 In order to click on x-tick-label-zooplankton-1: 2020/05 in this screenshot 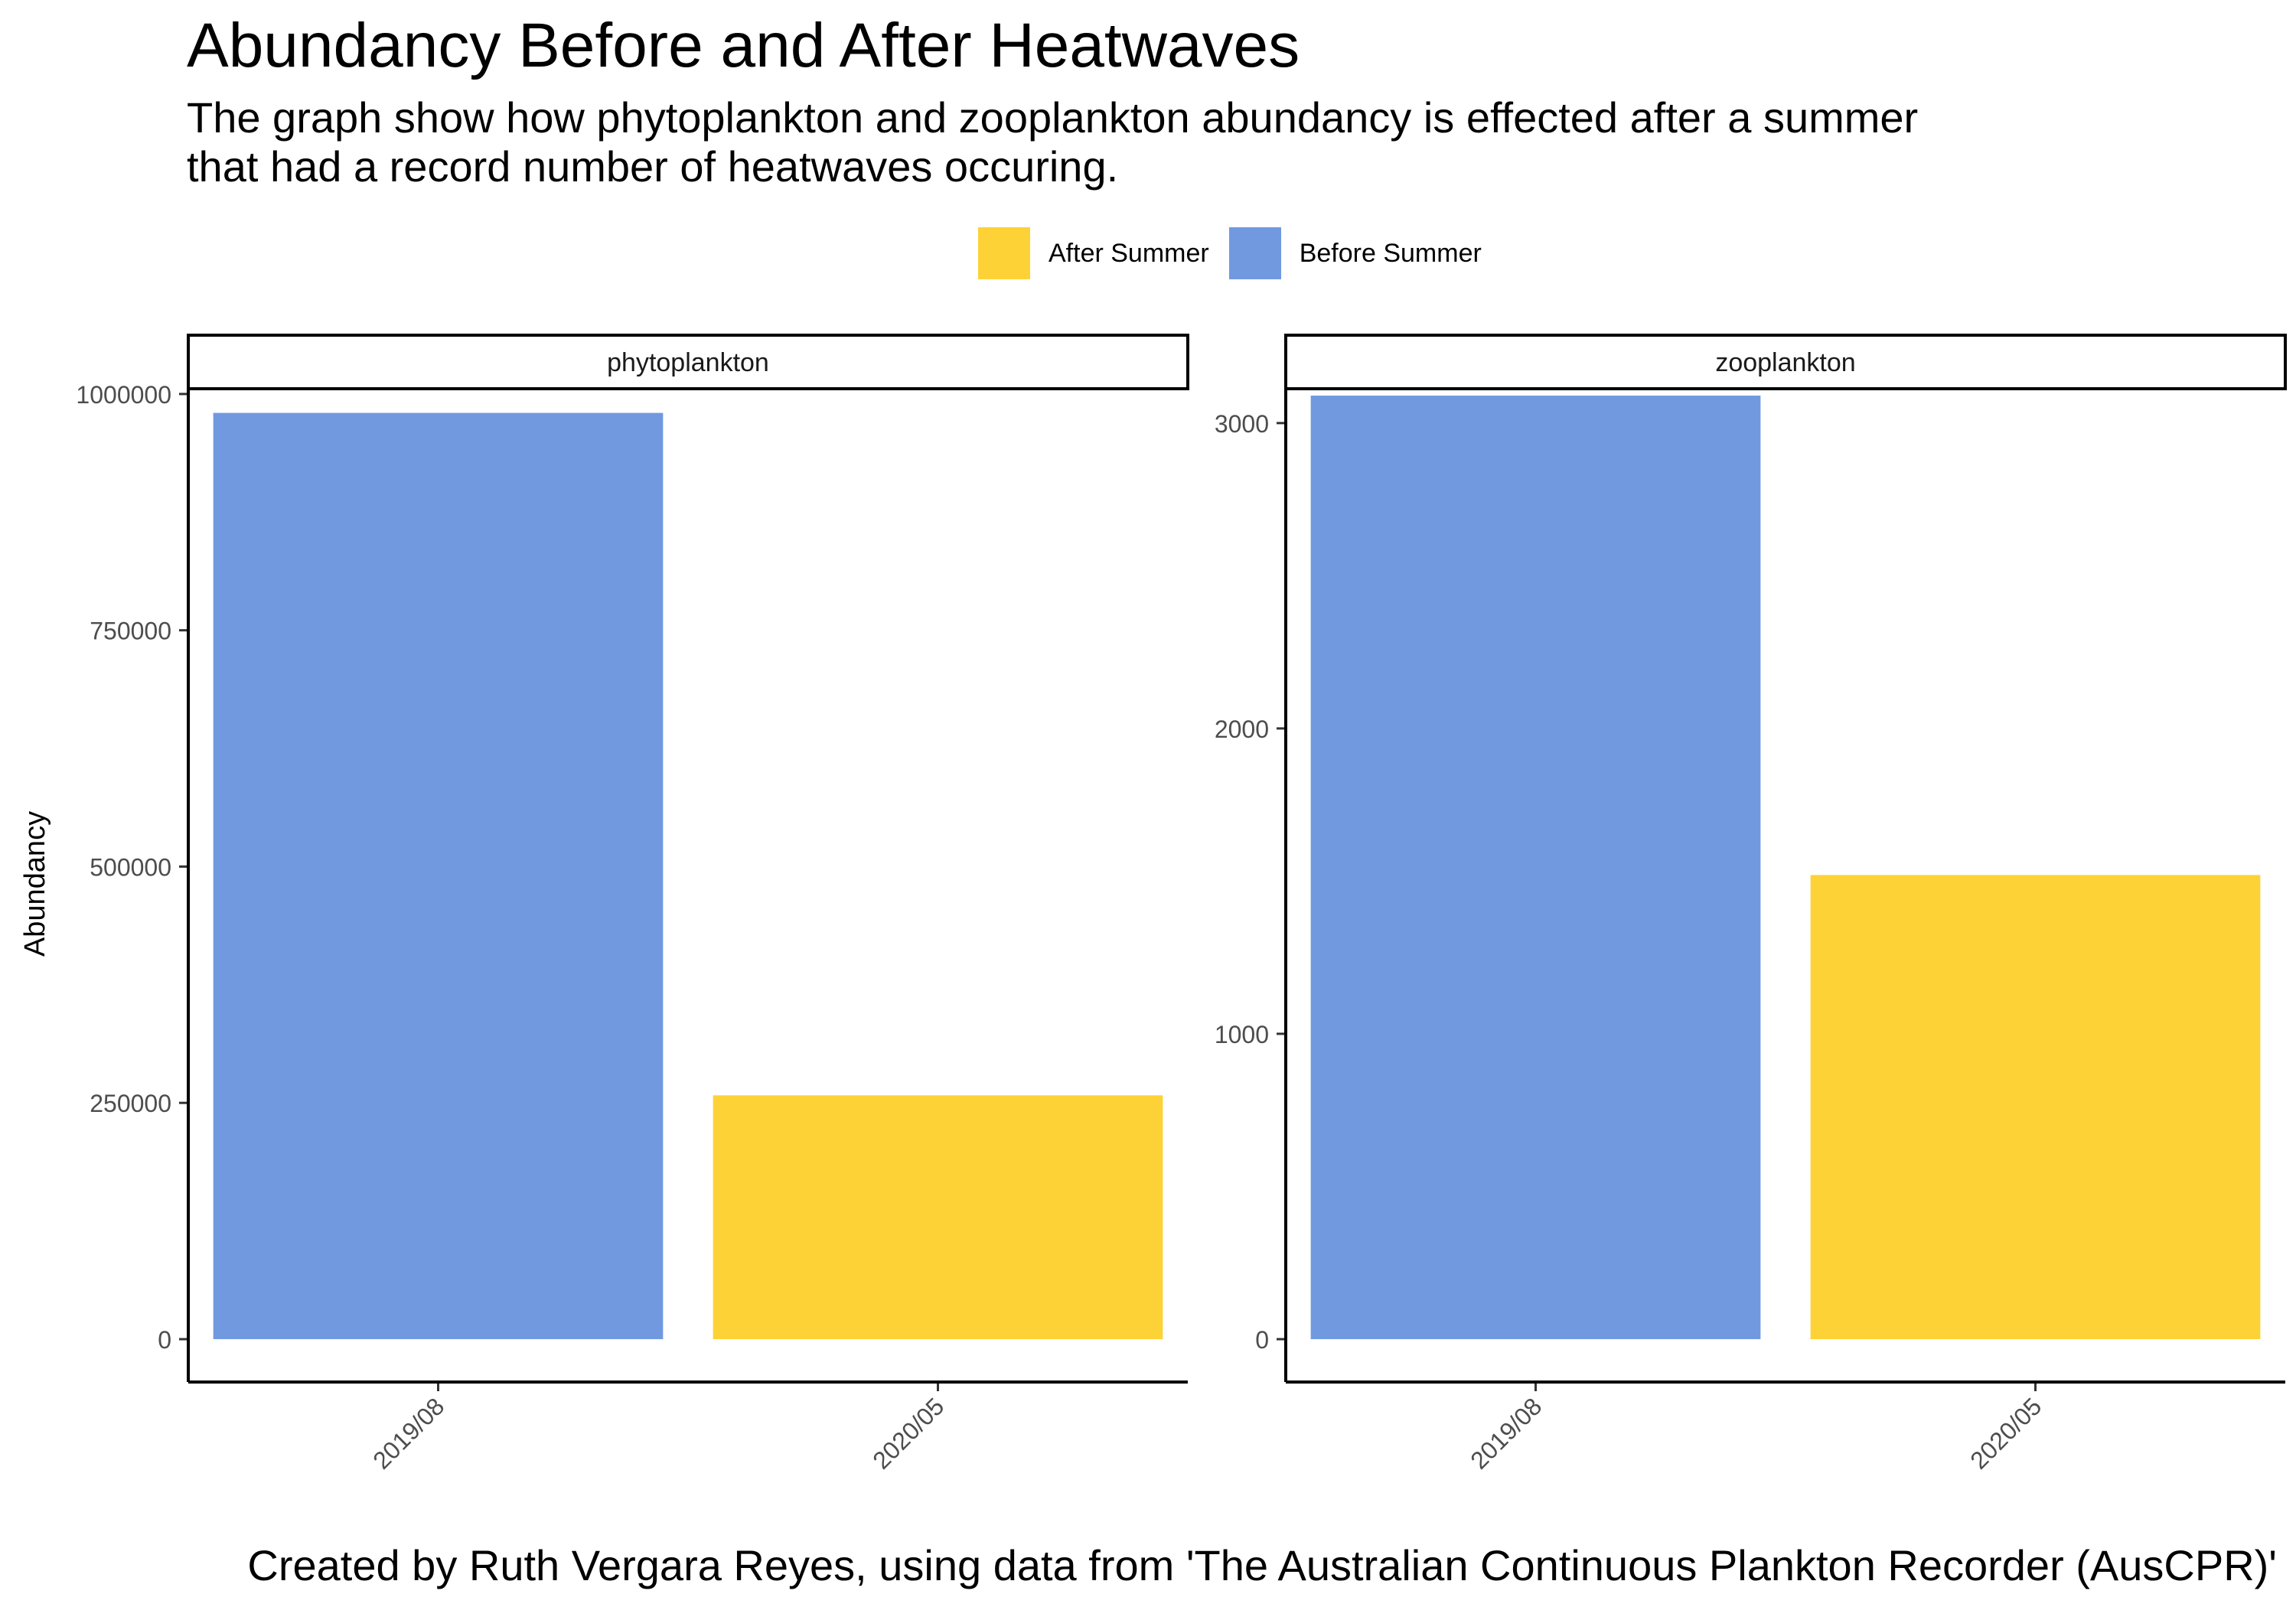, I will do `click(2006, 1433)`.